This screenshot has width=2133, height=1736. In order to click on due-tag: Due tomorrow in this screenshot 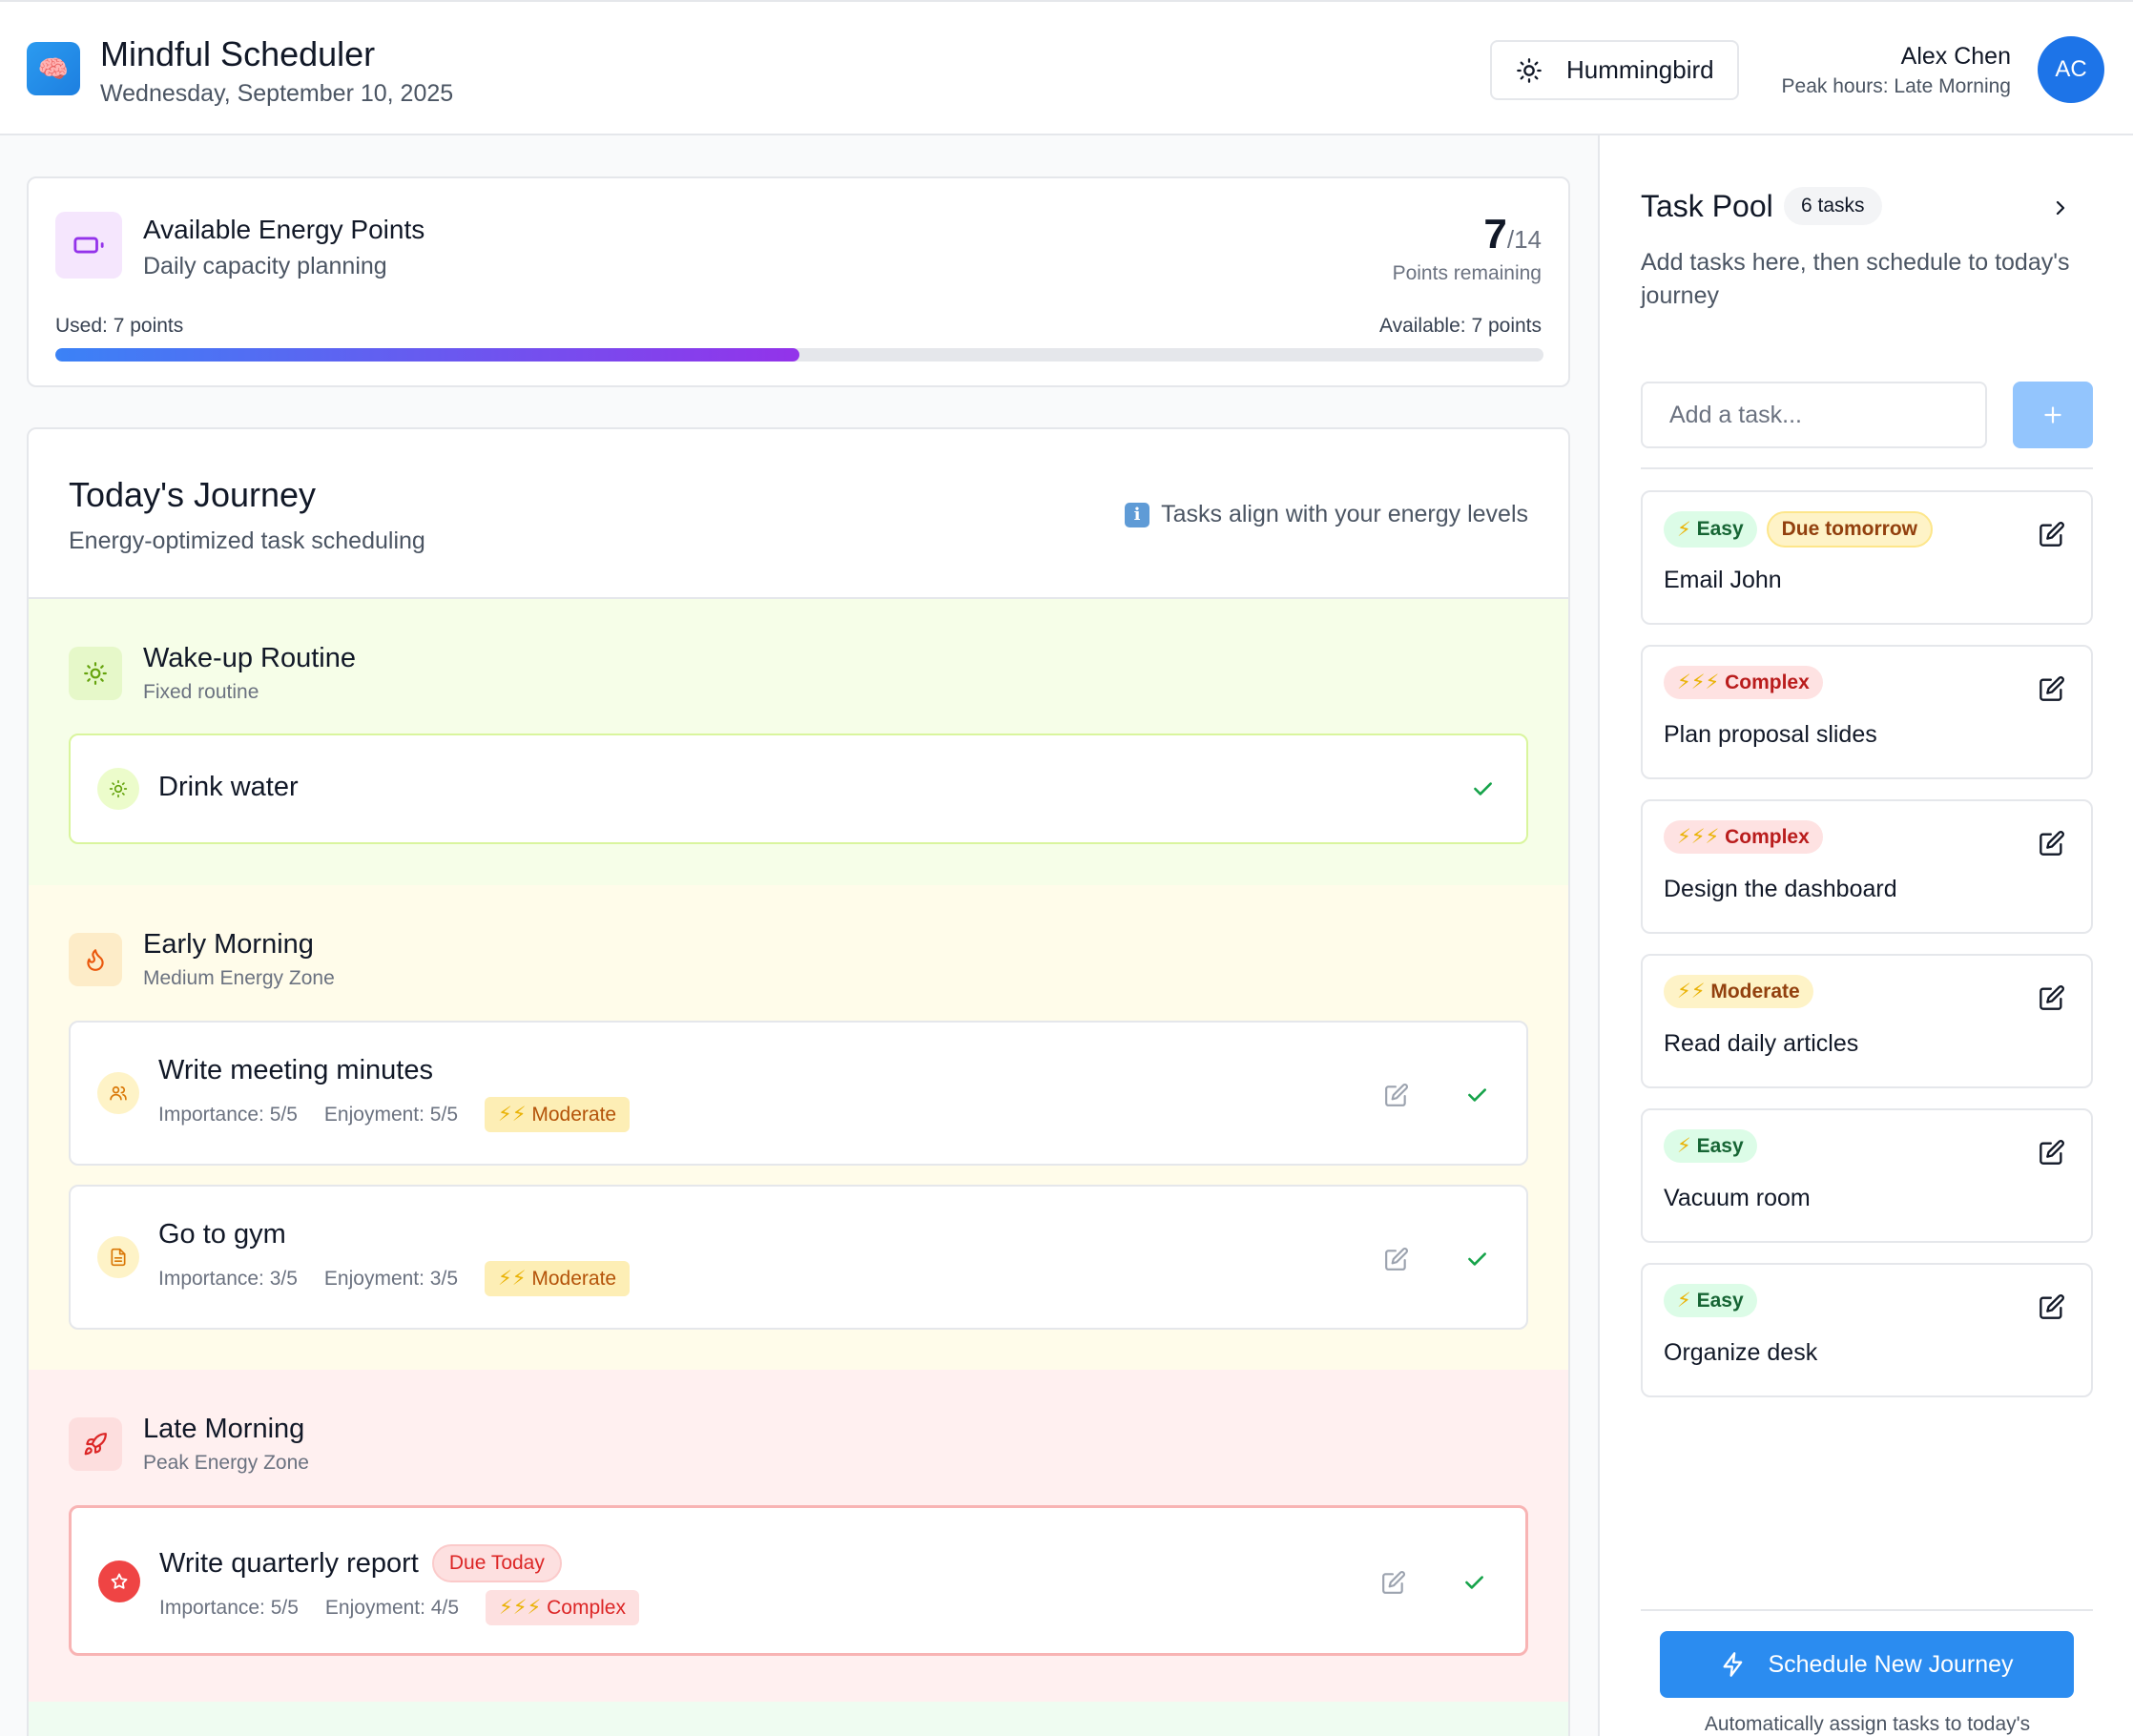, I will do `click(1849, 529)`.